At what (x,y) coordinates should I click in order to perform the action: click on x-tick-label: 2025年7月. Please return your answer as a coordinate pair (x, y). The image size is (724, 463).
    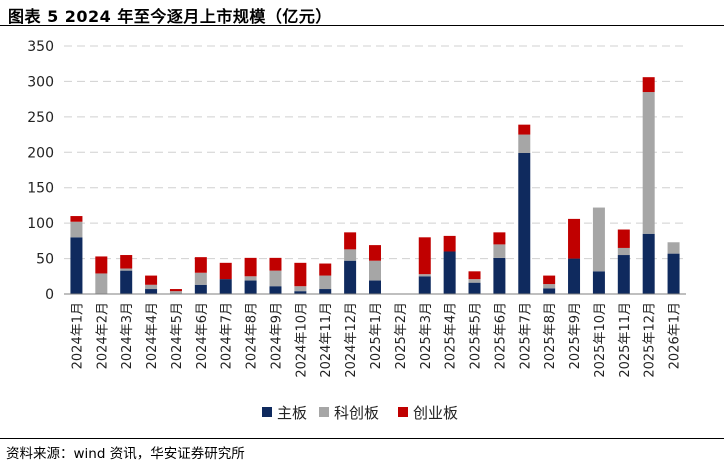
    Looking at the image, I should click on (525, 335).